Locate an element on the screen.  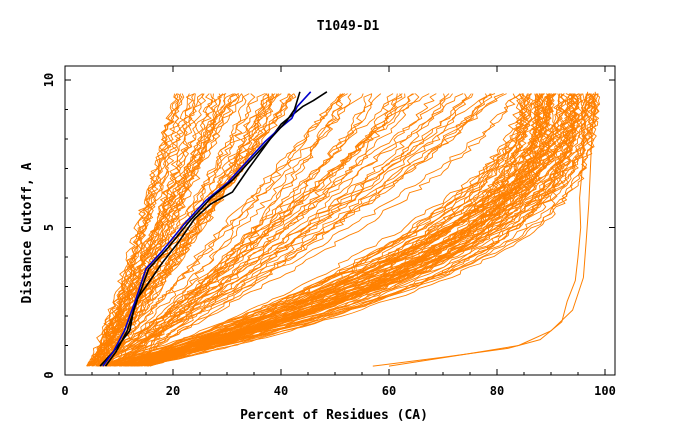
x-axis-label: Percent of Residues (CA) is located at coordinates (334, 415).